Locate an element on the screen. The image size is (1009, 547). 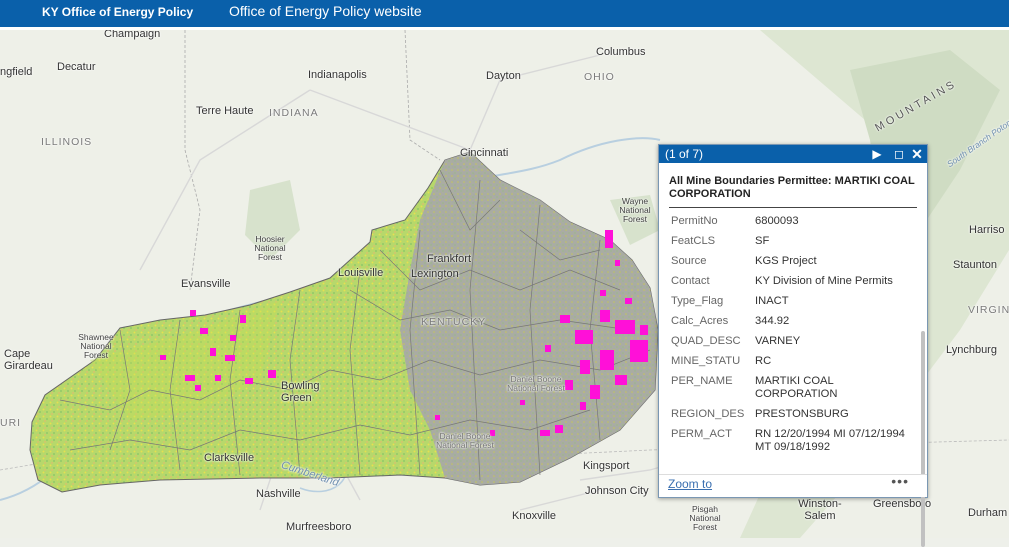
attribute-row: Contact KY Division of Mine Permits is located at coordinates (788, 282).